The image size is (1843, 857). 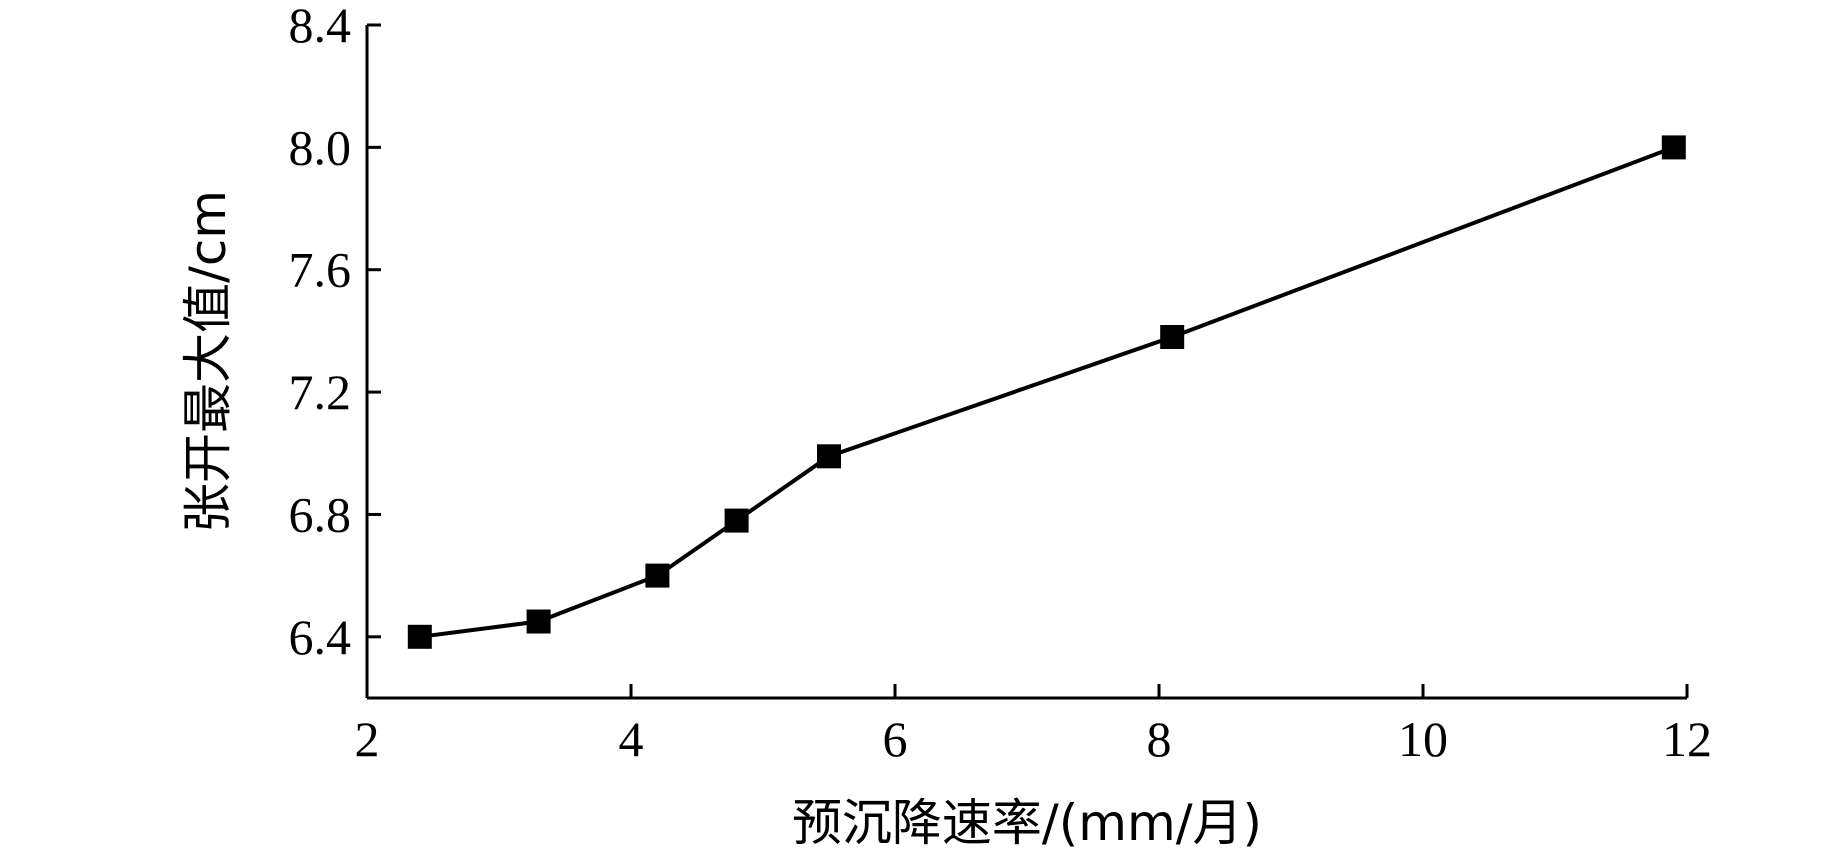 What do you see at coordinates (1423, 739) in the screenshot?
I see `x-tick-label: 10` at bounding box center [1423, 739].